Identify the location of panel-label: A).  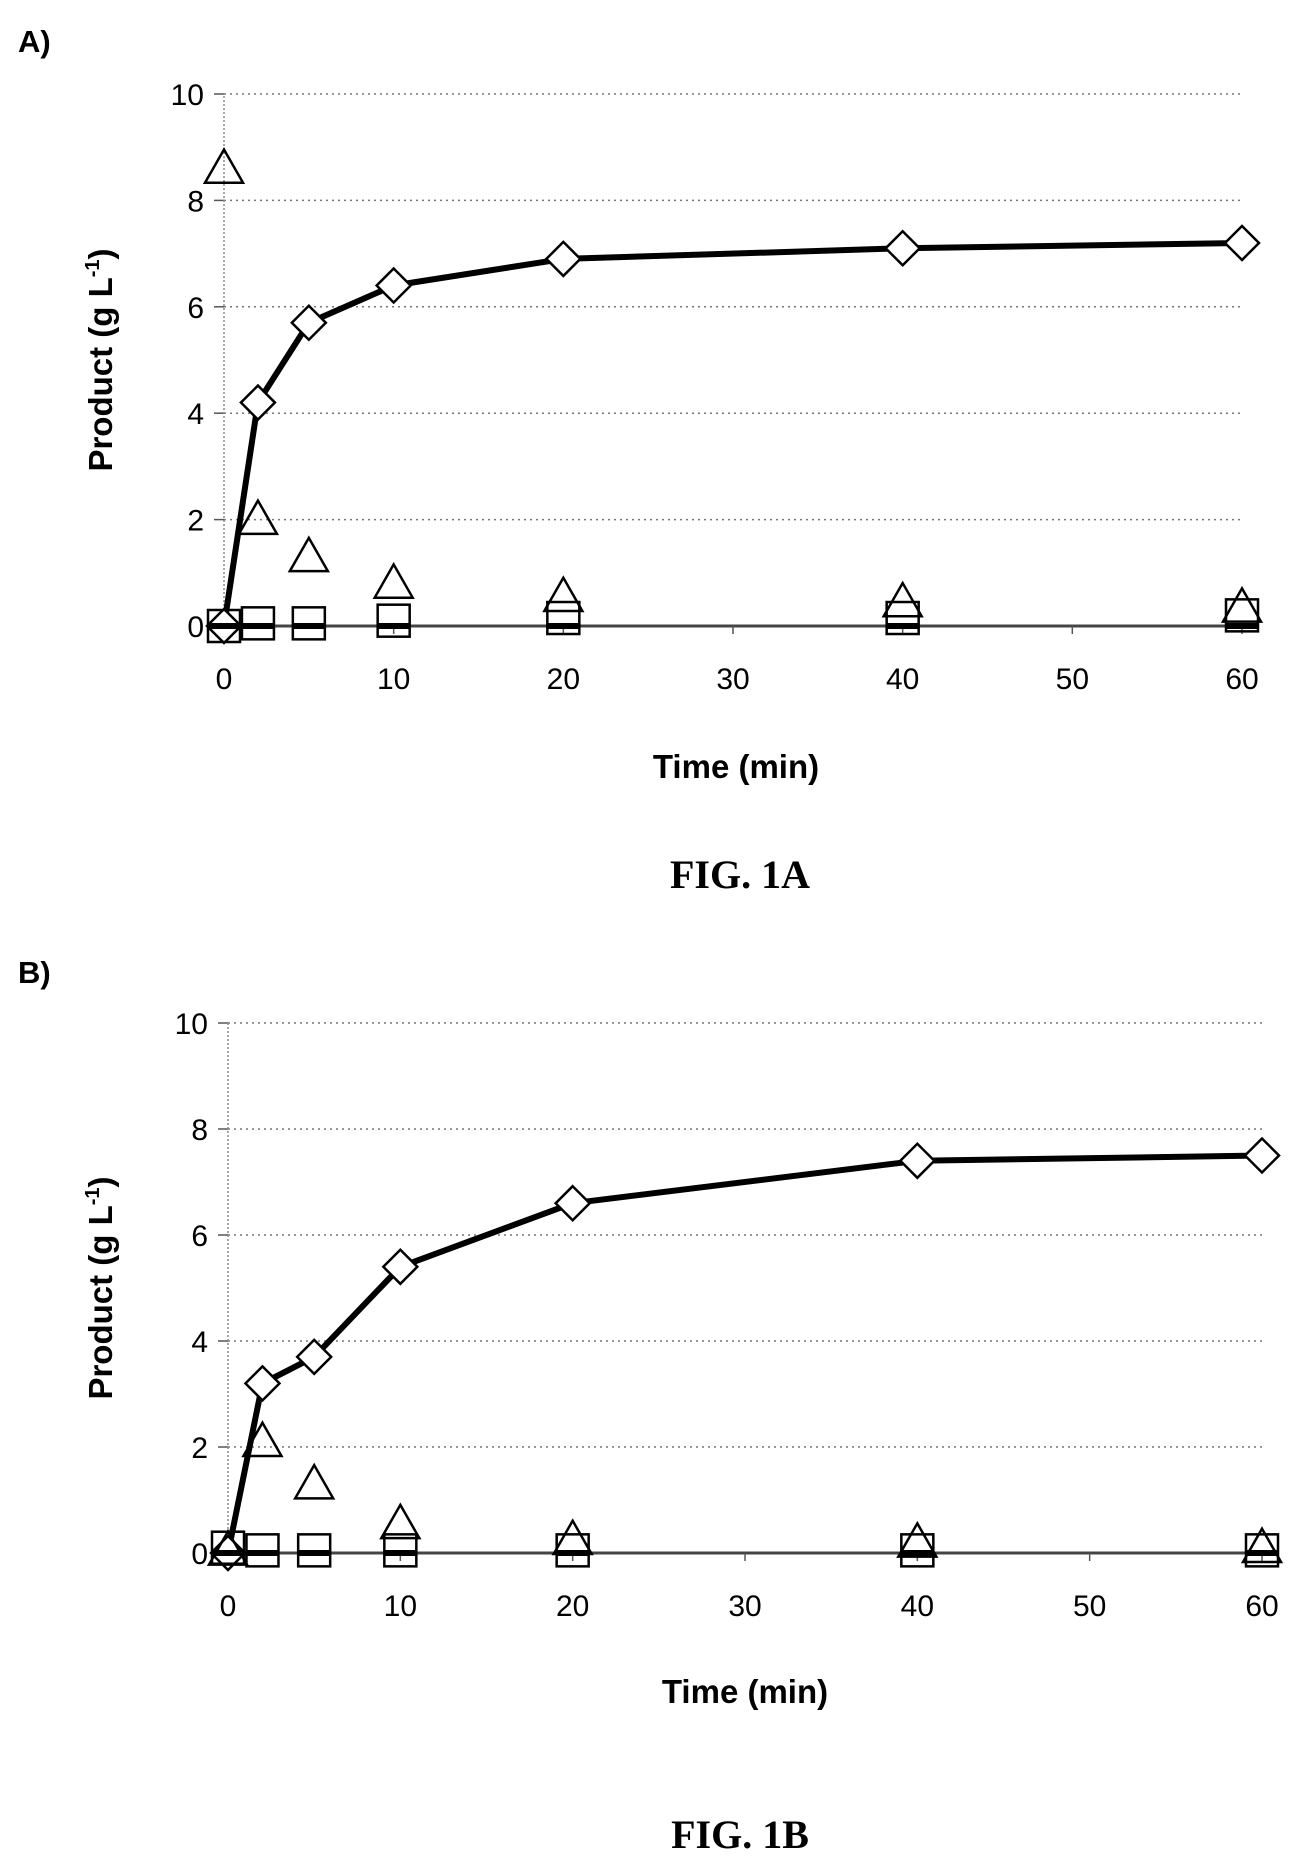
(34, 41).